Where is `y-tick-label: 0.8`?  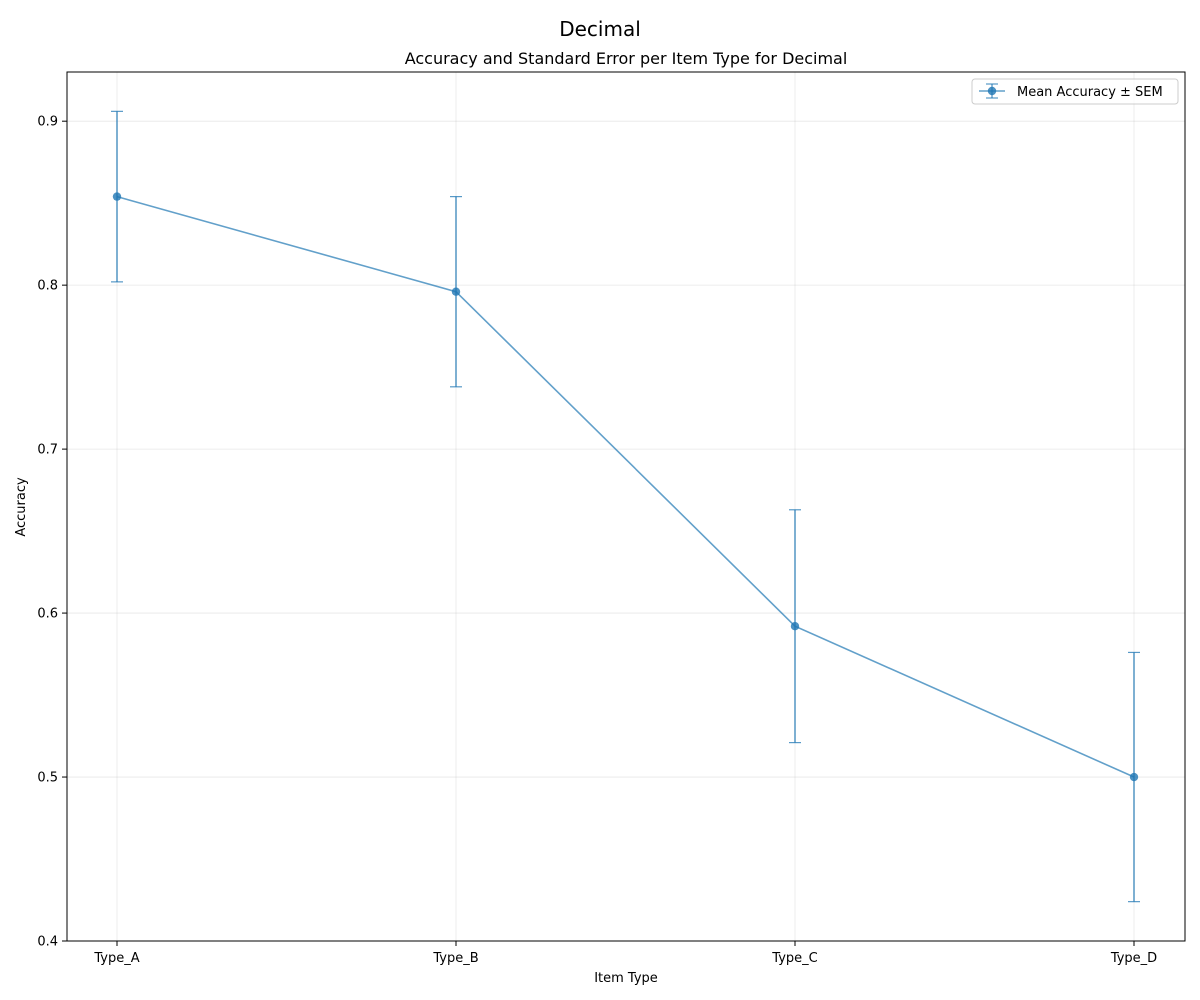
y-tick-label: 0.8 is located at coordinates (47, 286).